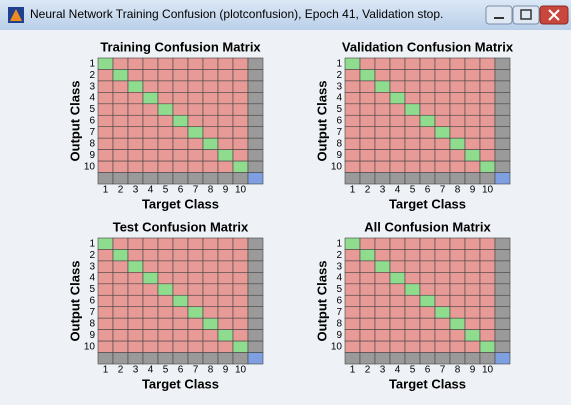  What do you see at coordinates (166, 190) in the screenshot?
I see `x-tick-label: 5` at bounding box center [166, 190].